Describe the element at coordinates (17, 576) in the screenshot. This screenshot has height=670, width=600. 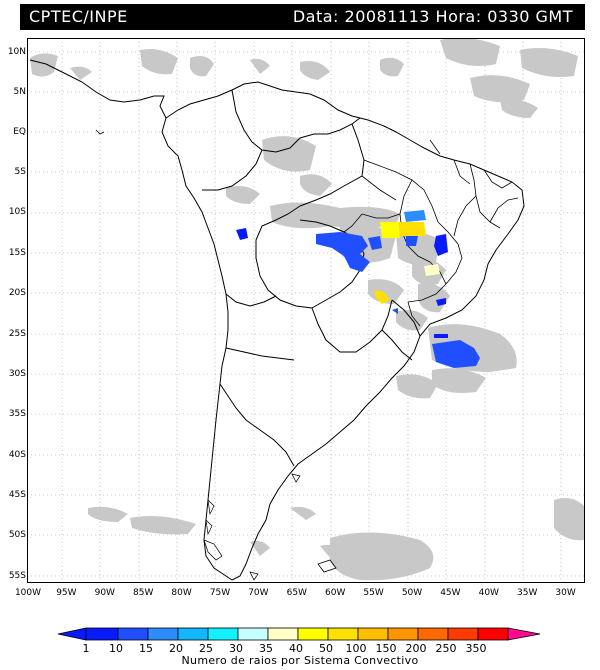
I see `latitude-label: 55S` at that location.